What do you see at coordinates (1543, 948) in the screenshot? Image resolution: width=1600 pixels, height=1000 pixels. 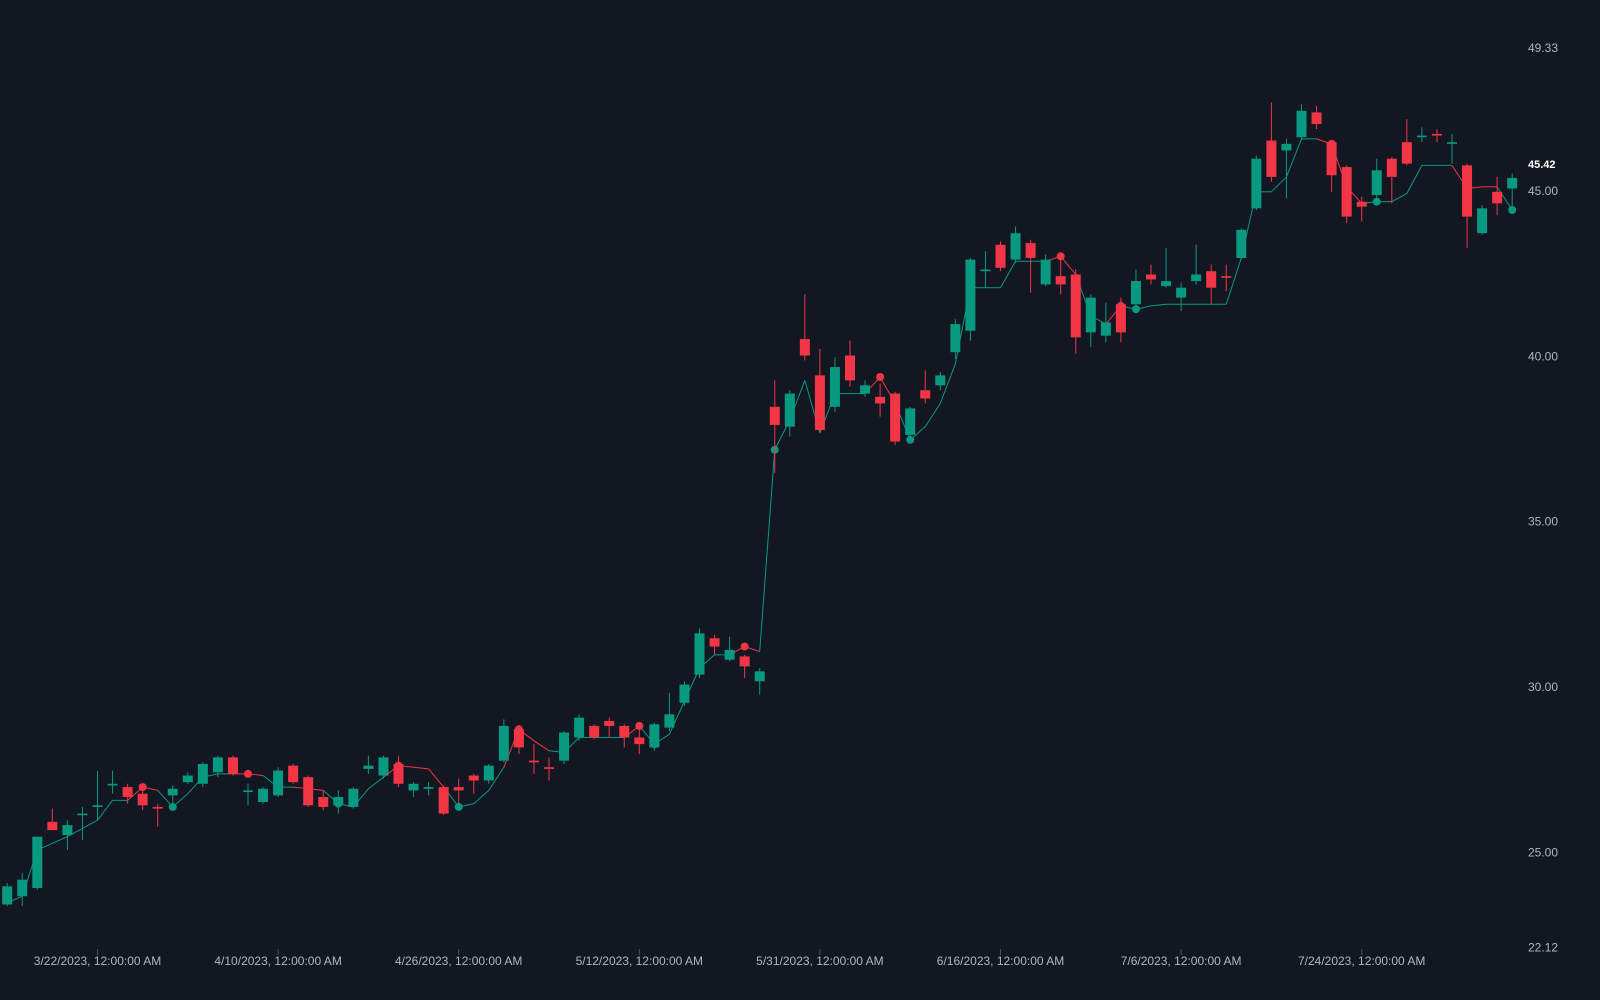 I see `y-tick-label: 22.12` at bounding box center [1543, 948].